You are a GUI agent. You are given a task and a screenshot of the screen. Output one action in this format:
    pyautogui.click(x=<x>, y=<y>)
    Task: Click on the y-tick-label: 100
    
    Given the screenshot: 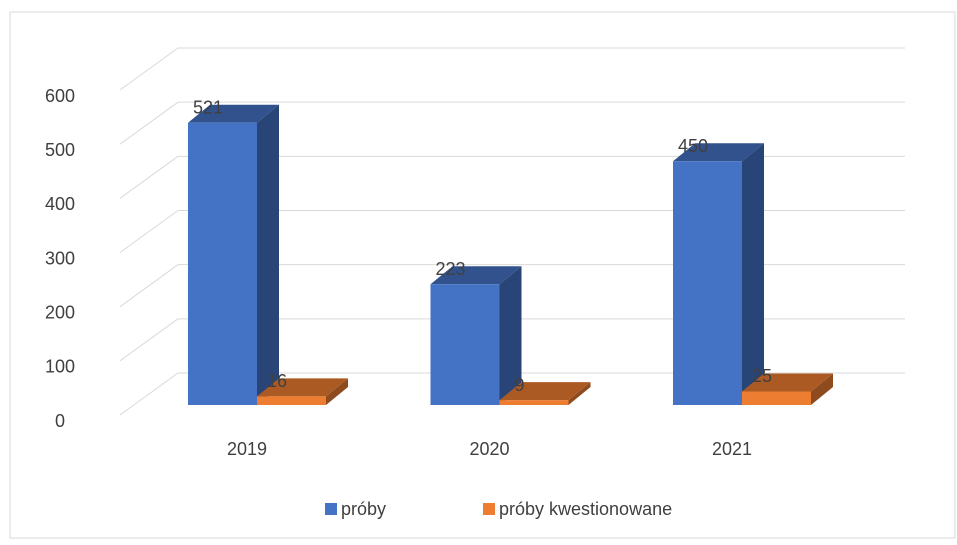 What is the action you would take?
    pyautogui.click(x=60, y=367)
    